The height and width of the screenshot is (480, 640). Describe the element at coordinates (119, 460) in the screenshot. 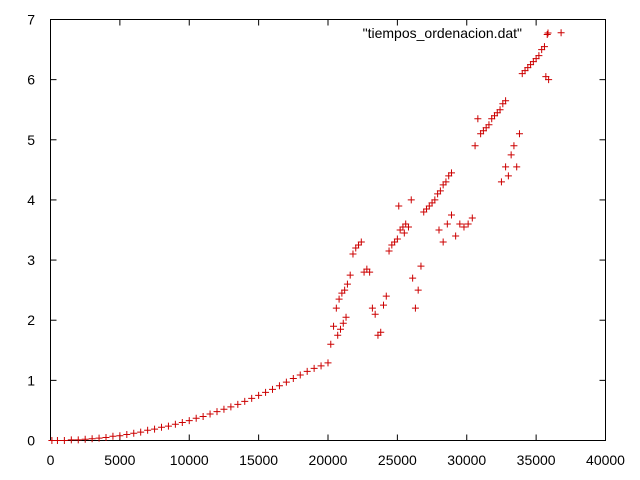

I see `x-tick-label: 5000` at that location.